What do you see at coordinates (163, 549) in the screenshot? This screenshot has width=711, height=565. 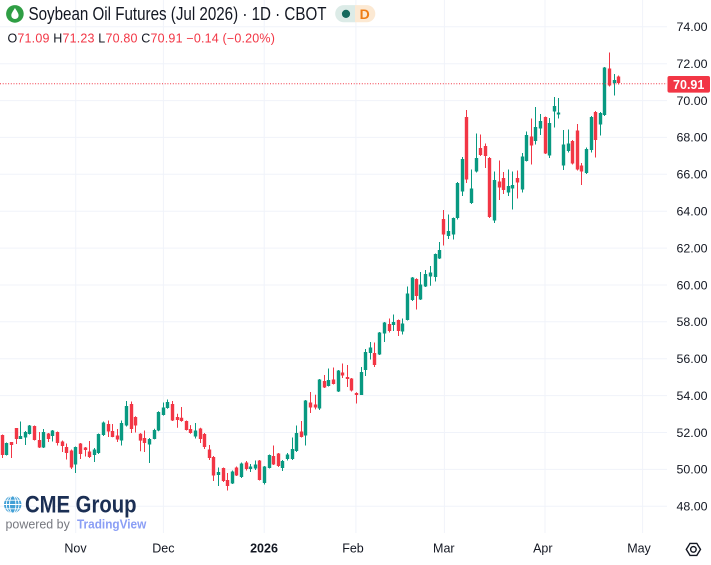 I see `svg-text: Dec` at bounding box center [163, 549].